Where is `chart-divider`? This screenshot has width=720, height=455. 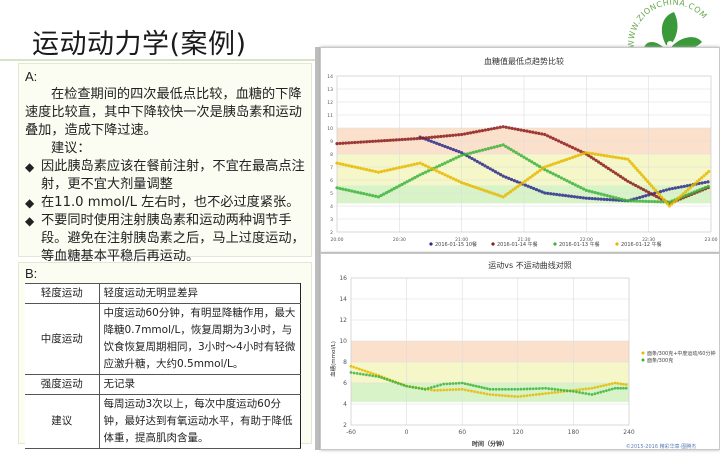
chart-divider is located at coordinates (317, 248).